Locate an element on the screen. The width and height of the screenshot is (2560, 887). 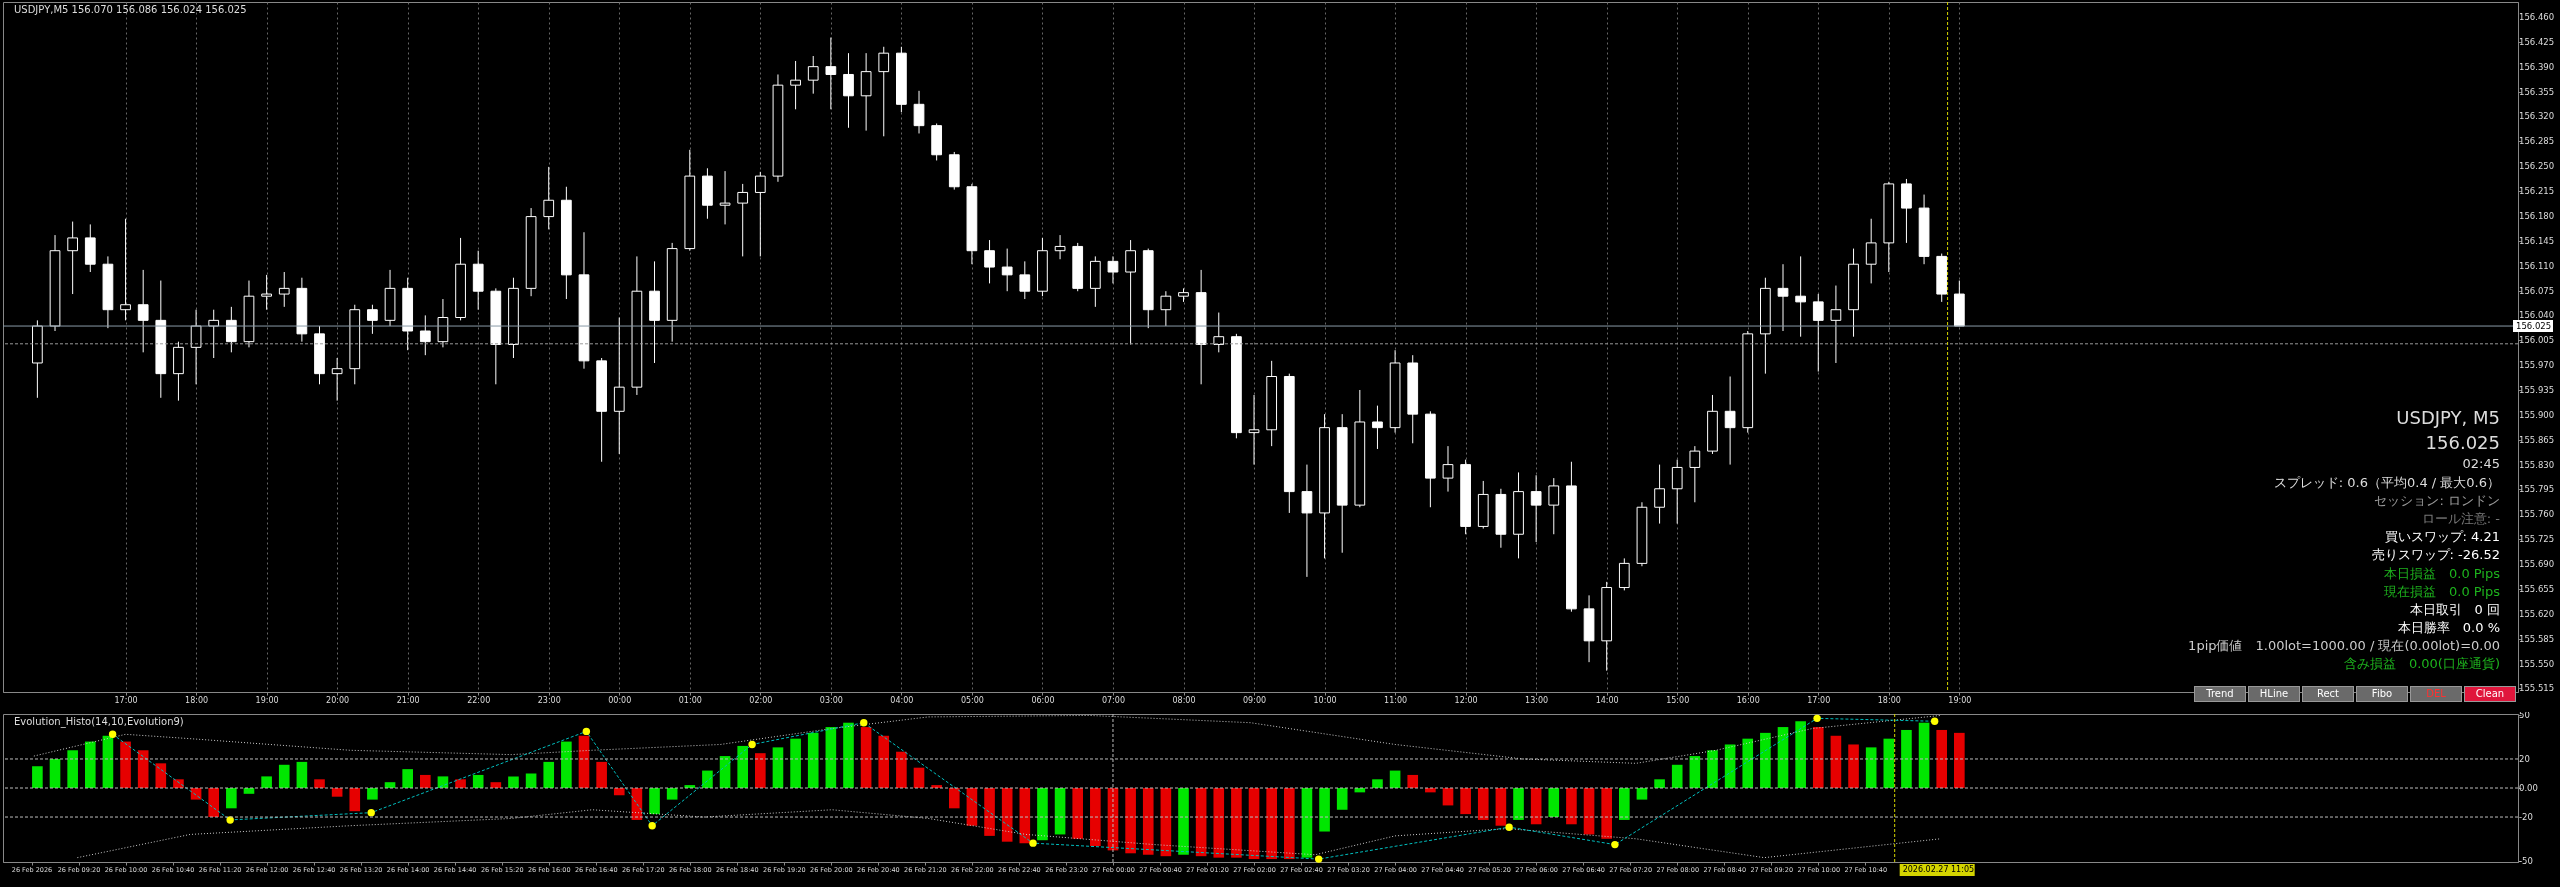
y-tick-label: 155.690 is located at coordinates (2537, 564).